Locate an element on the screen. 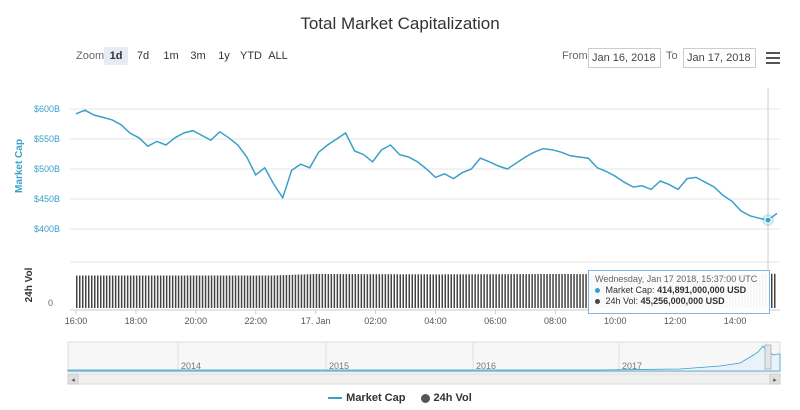 The height and width of the screenshot is (410, 800). legend-item-vol: 24h Vol is located at coordinates (446, 398).